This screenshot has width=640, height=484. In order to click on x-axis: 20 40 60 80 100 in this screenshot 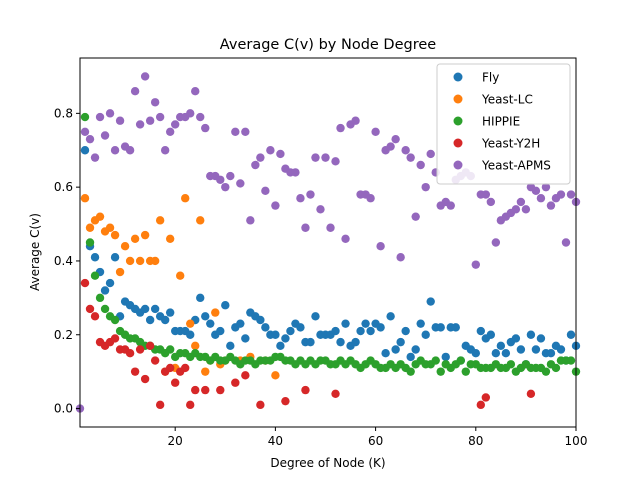, I will do `click(378, 437)`.